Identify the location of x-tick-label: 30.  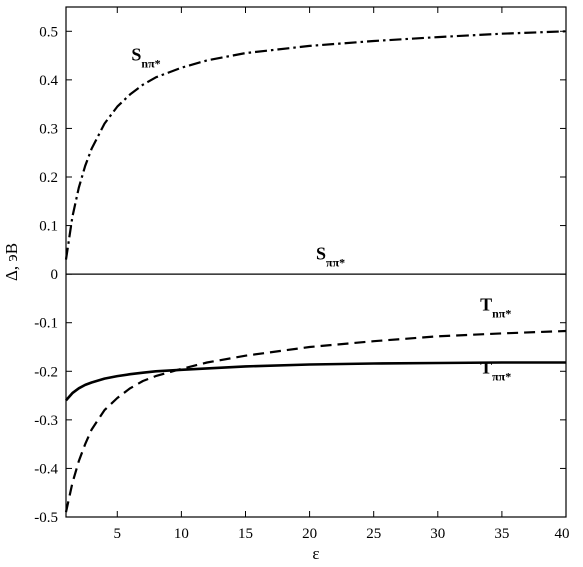
(437, 534).